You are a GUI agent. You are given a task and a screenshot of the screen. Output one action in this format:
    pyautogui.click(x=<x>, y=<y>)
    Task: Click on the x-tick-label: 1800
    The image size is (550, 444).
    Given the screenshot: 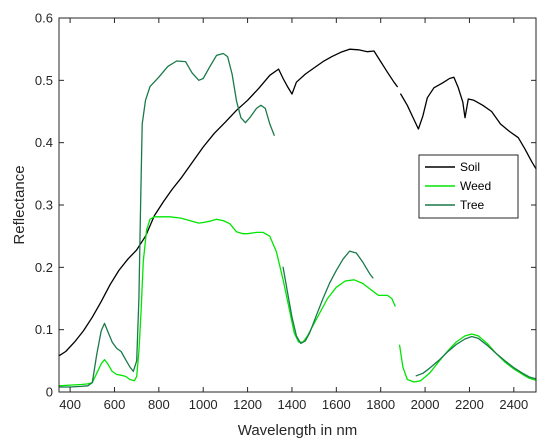 What is the action you would take?
    pyautogui.click(x=380, y=404)
    